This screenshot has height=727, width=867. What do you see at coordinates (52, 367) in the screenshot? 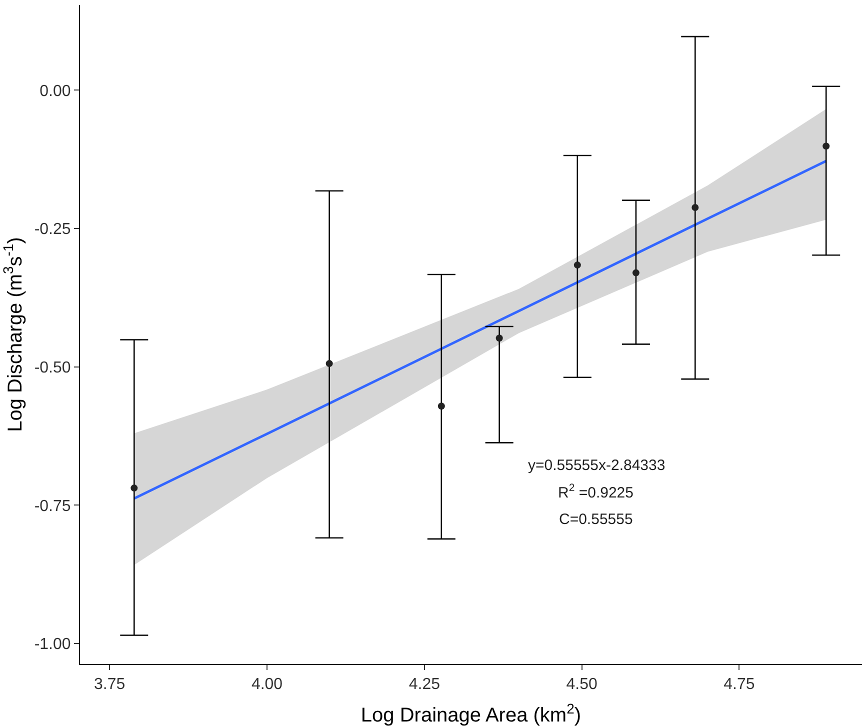
I see `y-tick-label: -0.50` at bounding box center [52, 367].